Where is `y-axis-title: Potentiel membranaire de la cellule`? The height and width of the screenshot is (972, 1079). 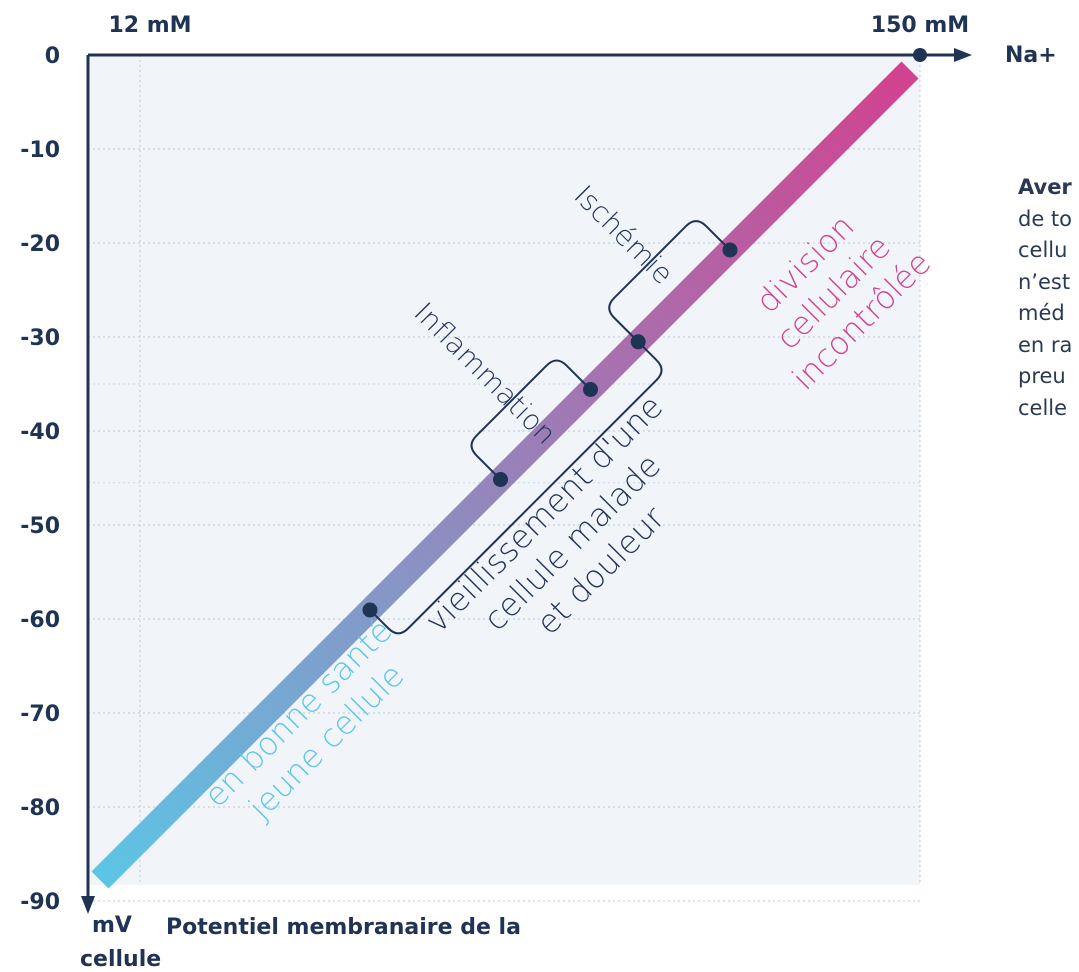 y-axis-title: Potentiel membranaire de la cellule is located at coordinates (300, 943).